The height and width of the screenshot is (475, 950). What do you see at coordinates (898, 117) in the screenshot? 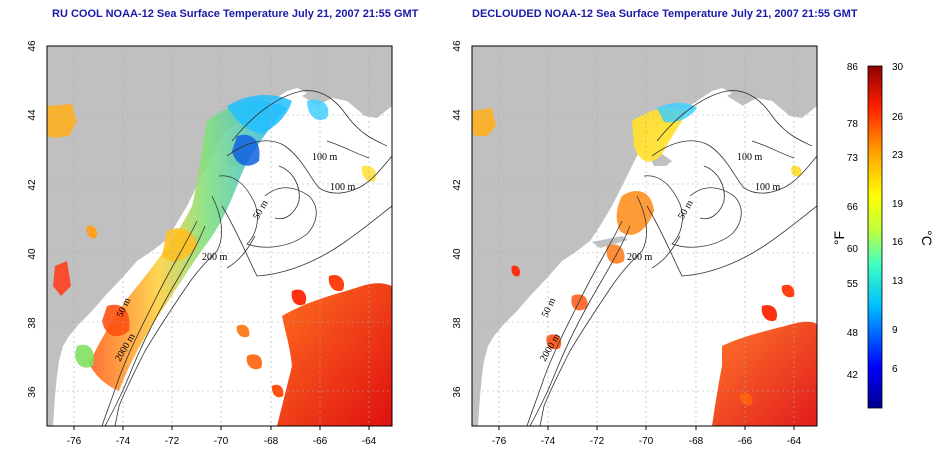
I see `colorbar-c-tick: 26` at bounding box center [898, 117].